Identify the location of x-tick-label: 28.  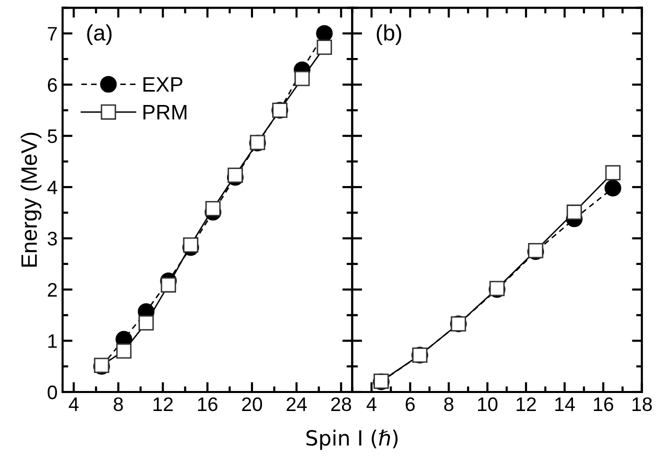
(341, 404).